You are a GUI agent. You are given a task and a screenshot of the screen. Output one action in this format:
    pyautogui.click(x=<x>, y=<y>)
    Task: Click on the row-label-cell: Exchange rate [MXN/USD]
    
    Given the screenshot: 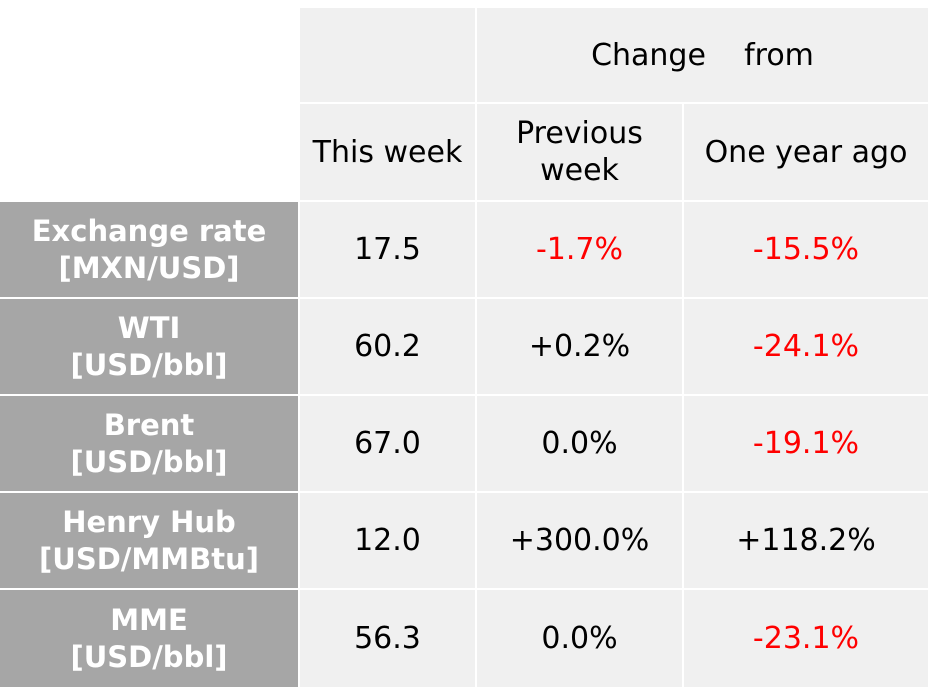 What is the action you would take?
    pyautogui.click(x=149, y=249)
    